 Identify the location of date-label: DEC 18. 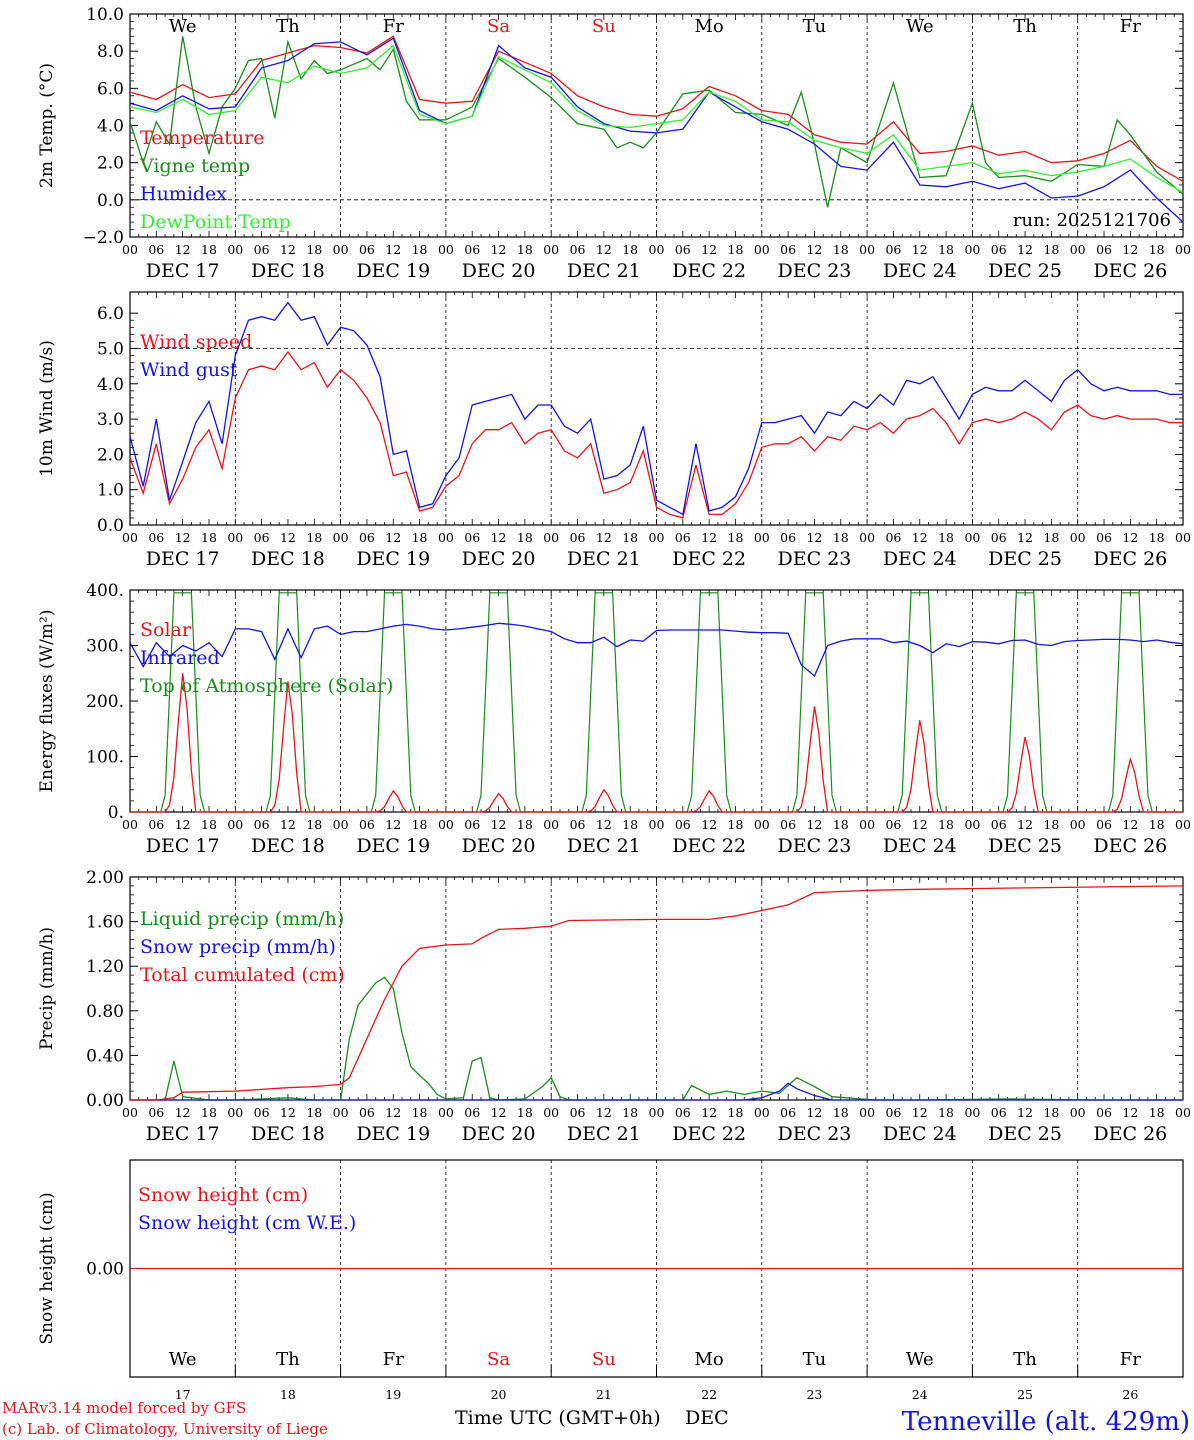
(288, 559).